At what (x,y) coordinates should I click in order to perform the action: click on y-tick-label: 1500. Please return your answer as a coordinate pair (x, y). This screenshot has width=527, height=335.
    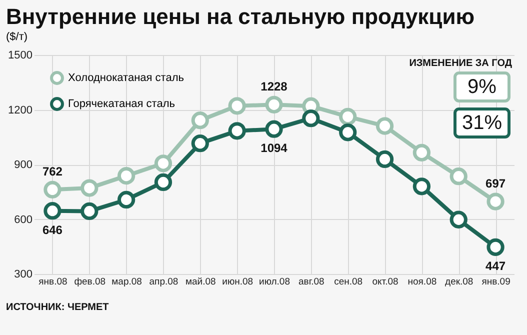
    Looking at the image, I should click on (20, 56).